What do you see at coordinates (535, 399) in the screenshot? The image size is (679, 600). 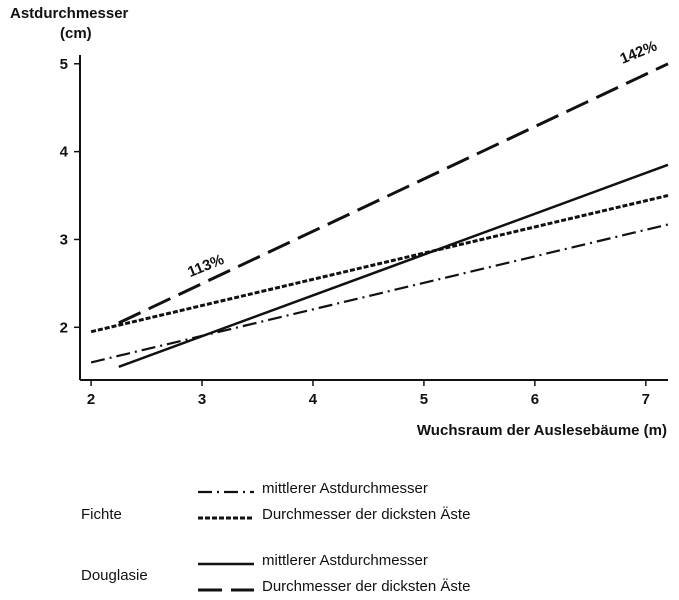 I see `x-tick-label: 6` at bounding box center [535, 399].